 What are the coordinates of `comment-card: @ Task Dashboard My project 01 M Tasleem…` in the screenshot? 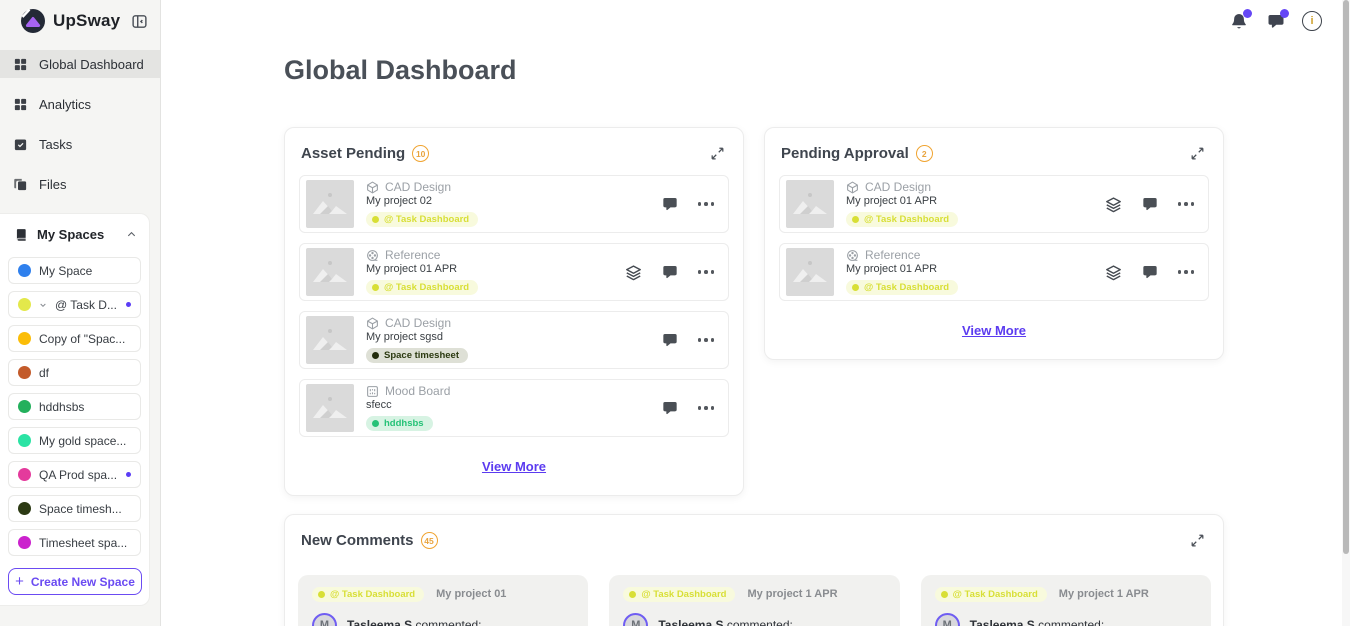 It's located at (443, 600).